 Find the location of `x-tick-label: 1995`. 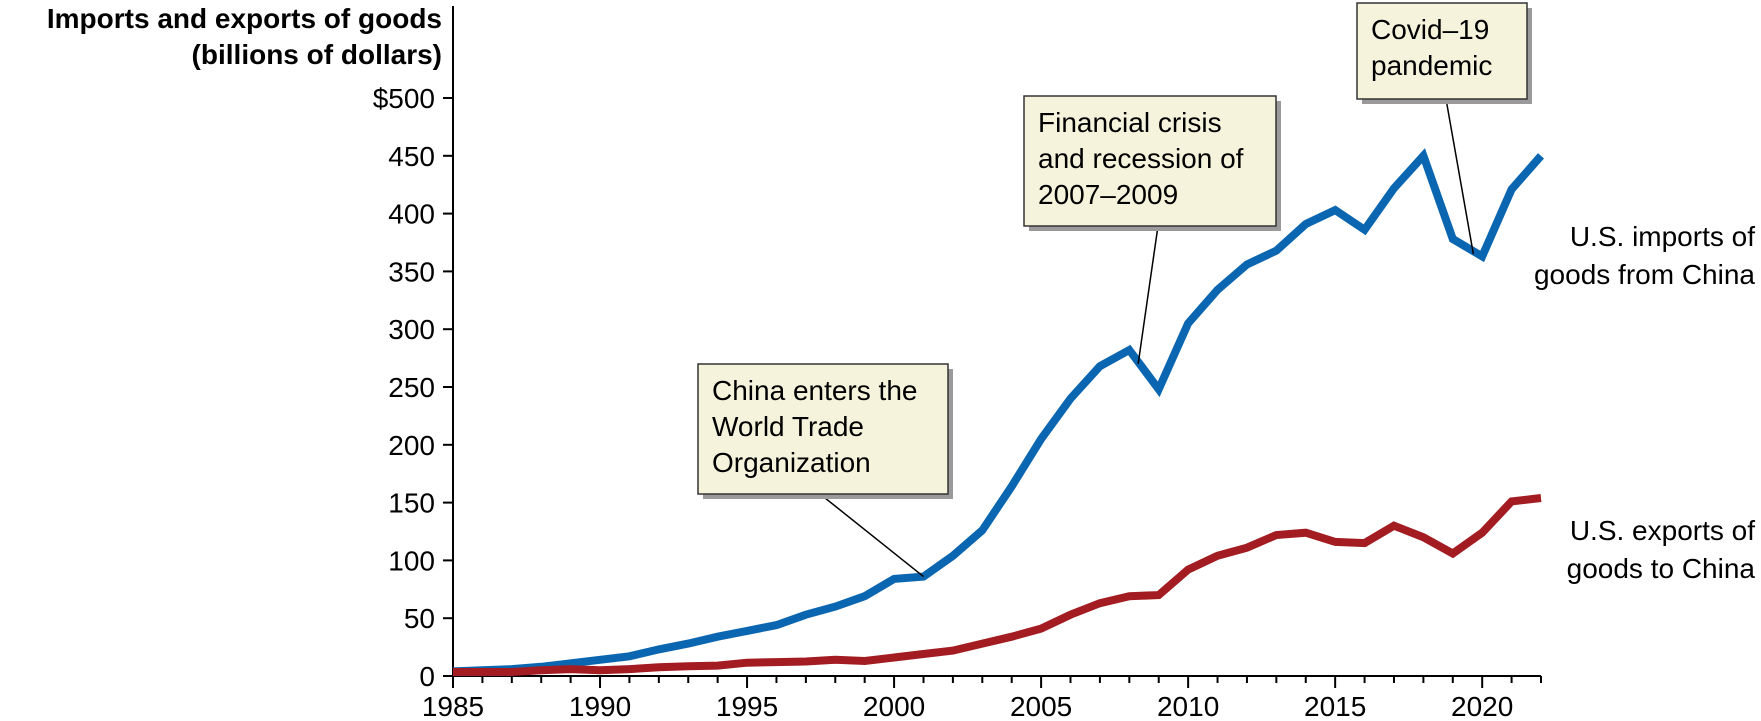

x-tick-label: 1995 is located at coordinates (747, 706).